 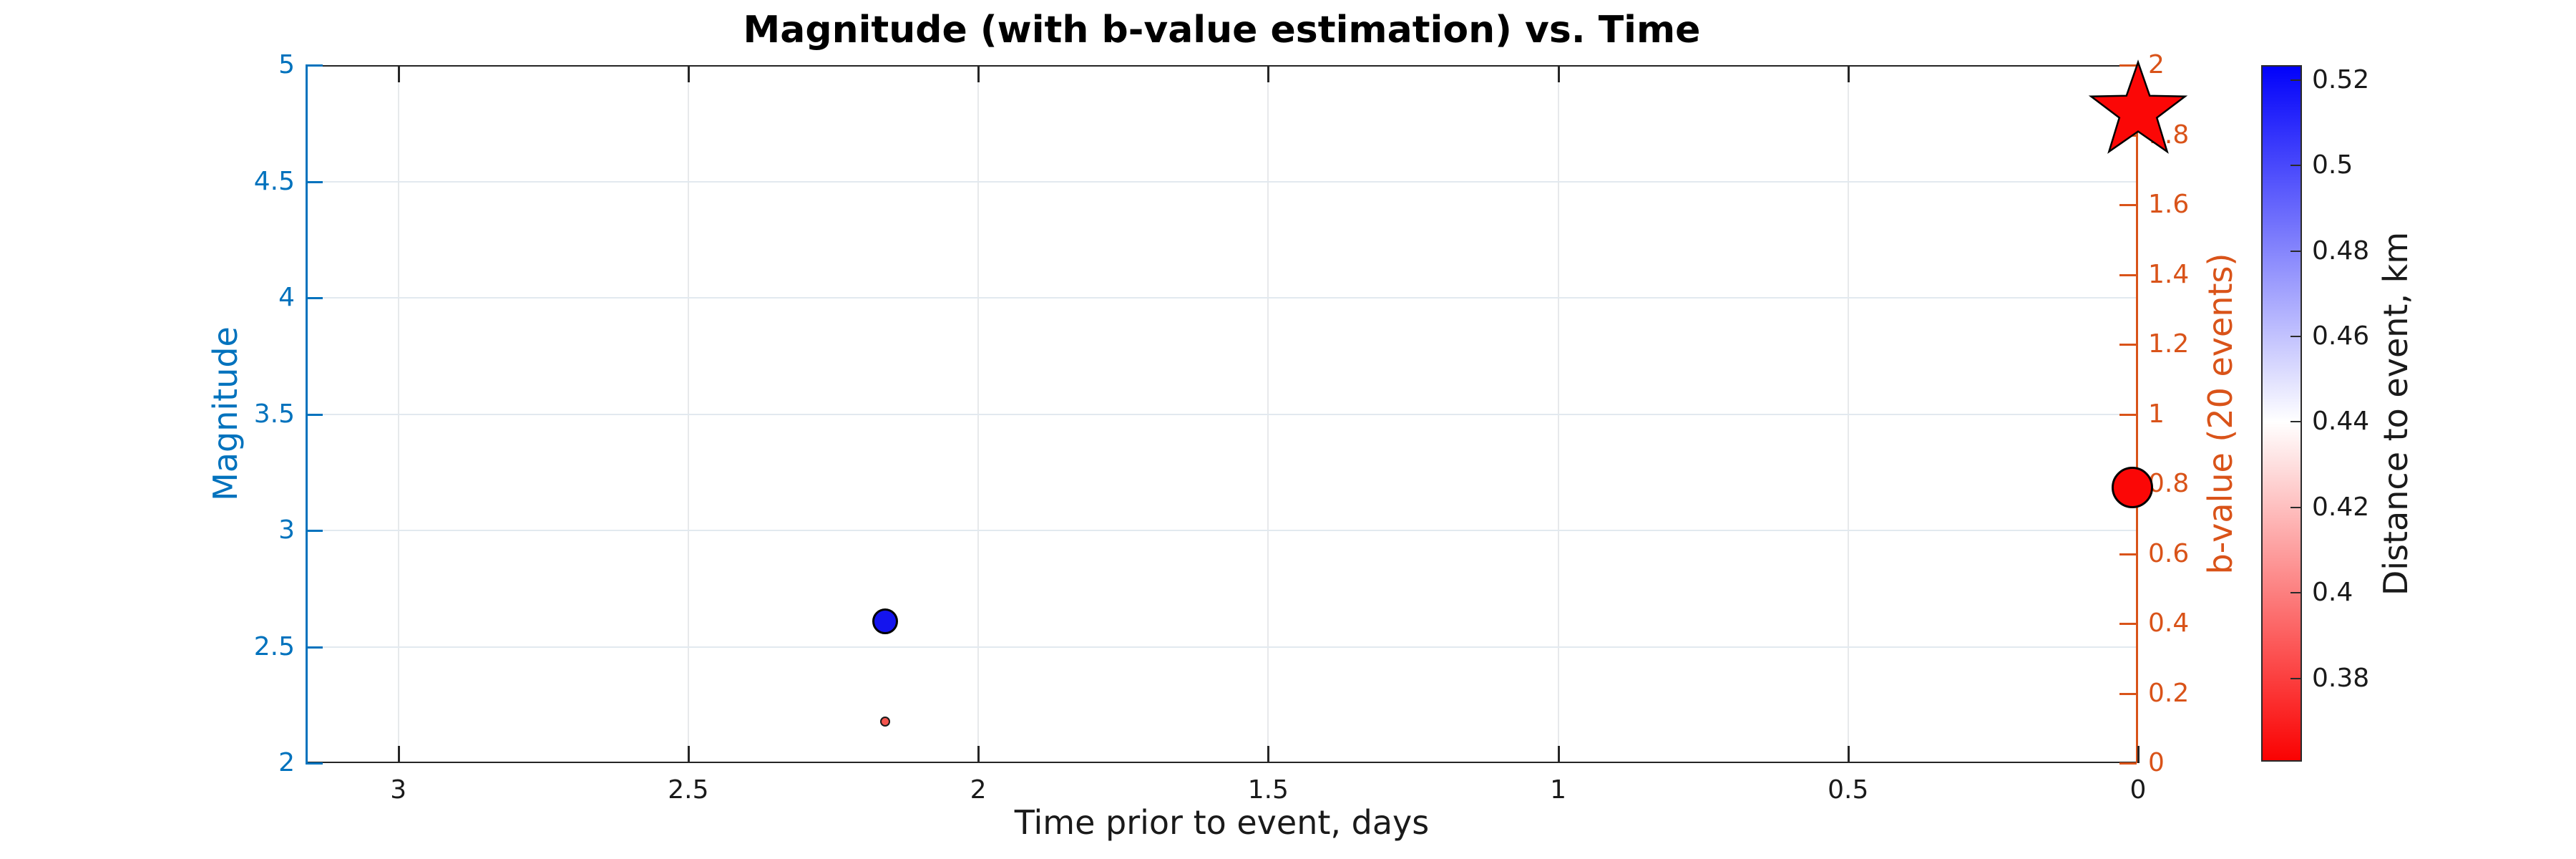 I want to click on left-tick-label: 5, so click(x=286, y=64).